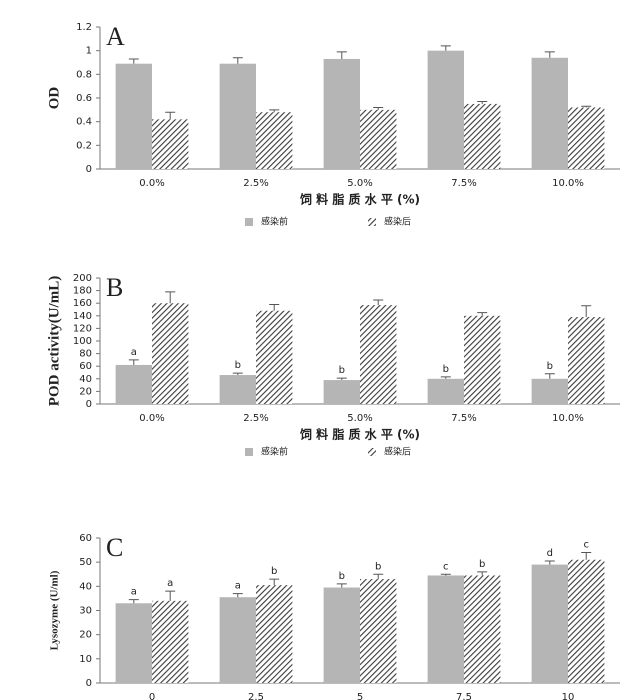 The width and height of the screenshot is (641, 700). What do you see at coordinates (84, 74) in the screenshot?
I see `y-tick-label: 0.8` at bounding box center [84, 74].